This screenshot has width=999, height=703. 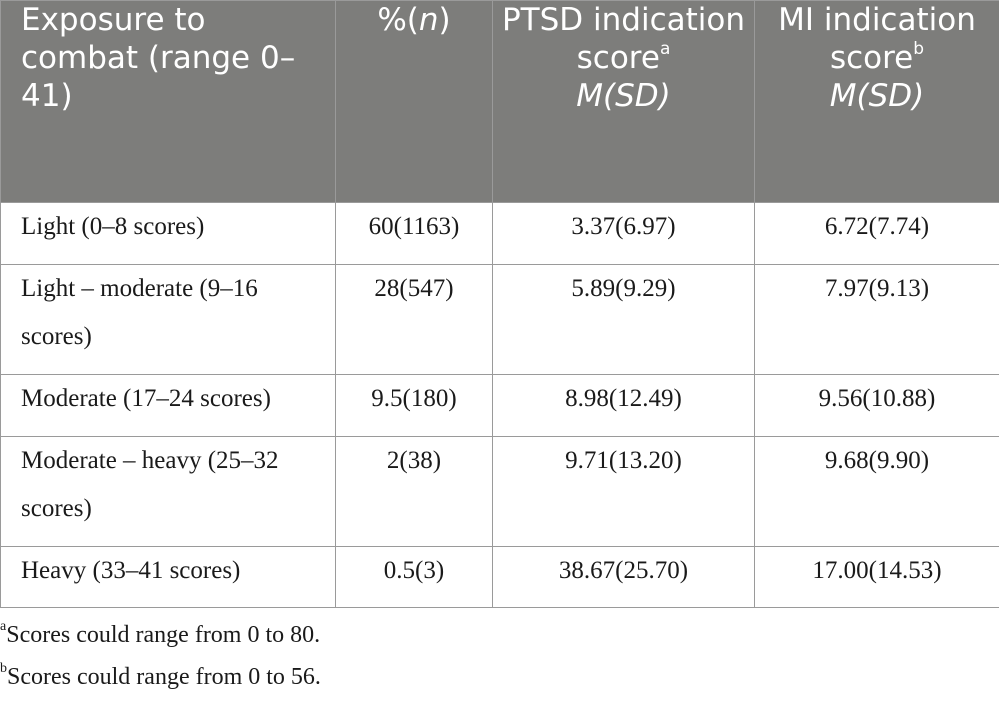 I want to click on cell-exposure: Heavy (33–41 scores), so click(x=168, y=577).